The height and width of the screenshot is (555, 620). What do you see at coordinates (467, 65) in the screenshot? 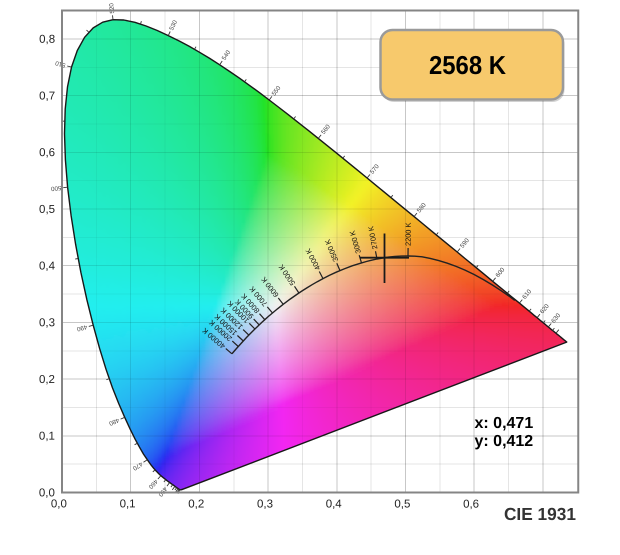
I see `svg-text: 2568 K` at bounding box center [467, 65].